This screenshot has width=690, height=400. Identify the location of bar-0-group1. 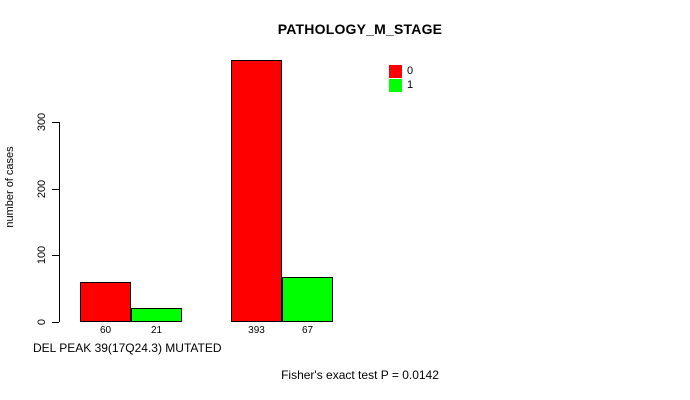
(105, 302).